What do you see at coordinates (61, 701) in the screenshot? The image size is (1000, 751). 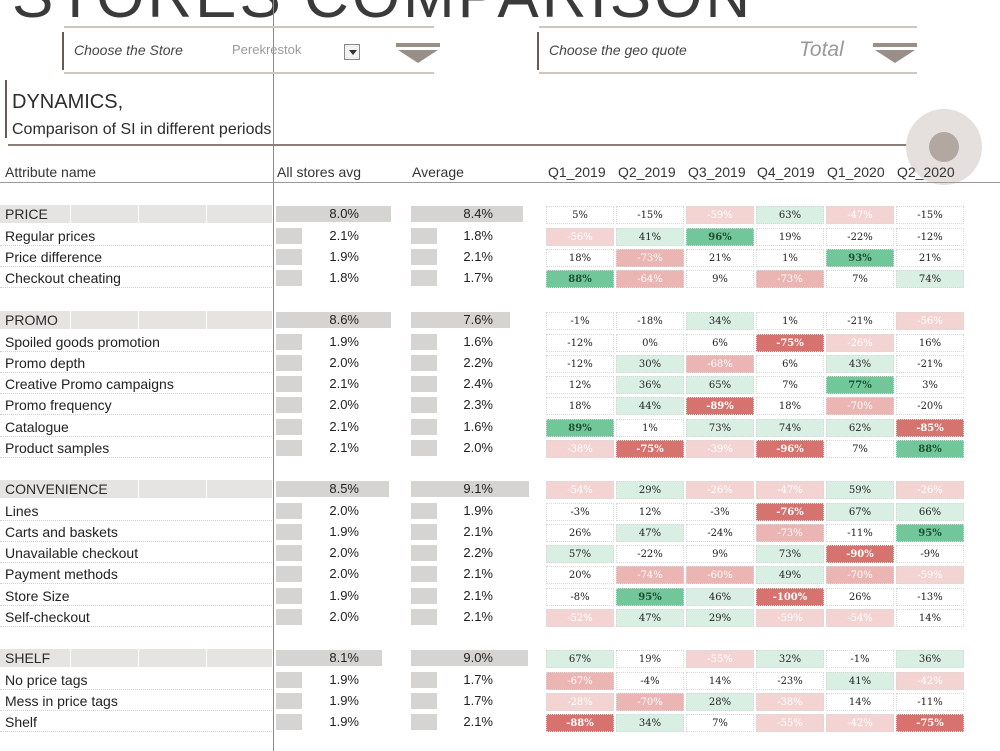 I see `attribute-row-name: Mess in price tags` at bounding box center [61, 701].